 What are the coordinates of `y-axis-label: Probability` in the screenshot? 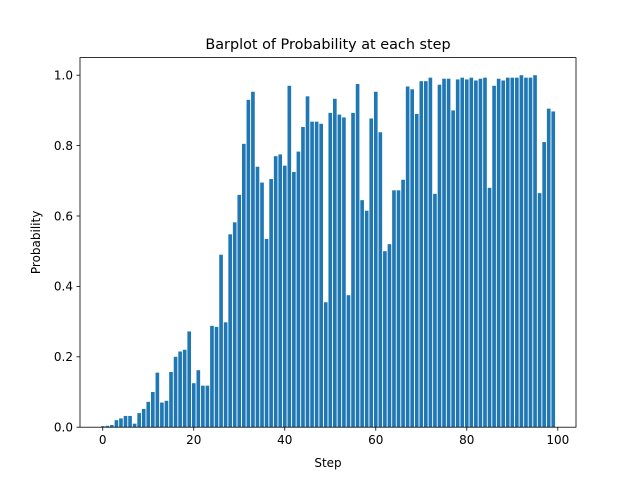 It's located at (36, 242).